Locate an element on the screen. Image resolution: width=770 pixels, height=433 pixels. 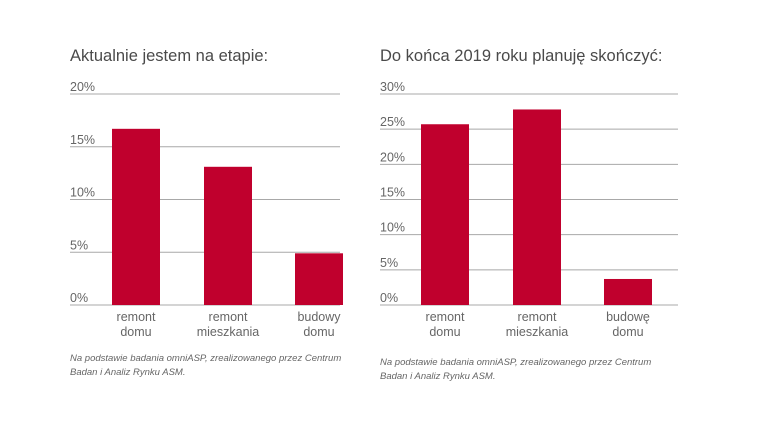
chart-title: Do końca 2019 roku planuję skończyć: is located at coordinates (521, 56).